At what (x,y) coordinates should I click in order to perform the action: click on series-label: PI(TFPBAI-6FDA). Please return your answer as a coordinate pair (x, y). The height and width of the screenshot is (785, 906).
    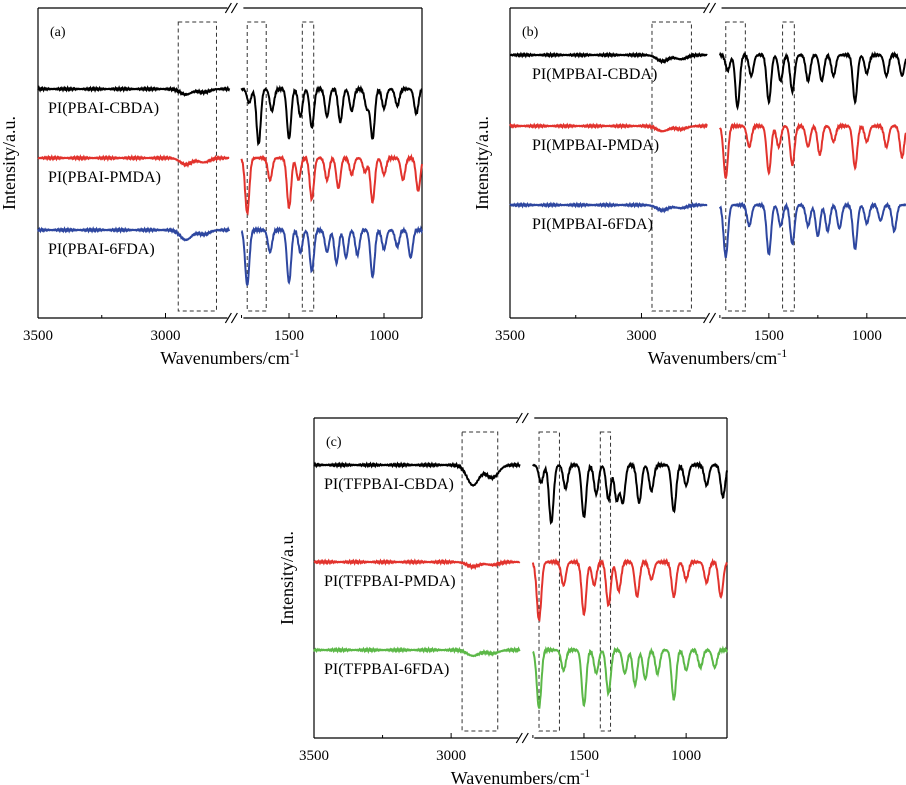
    Looking at the image, I should click on (386, 669).